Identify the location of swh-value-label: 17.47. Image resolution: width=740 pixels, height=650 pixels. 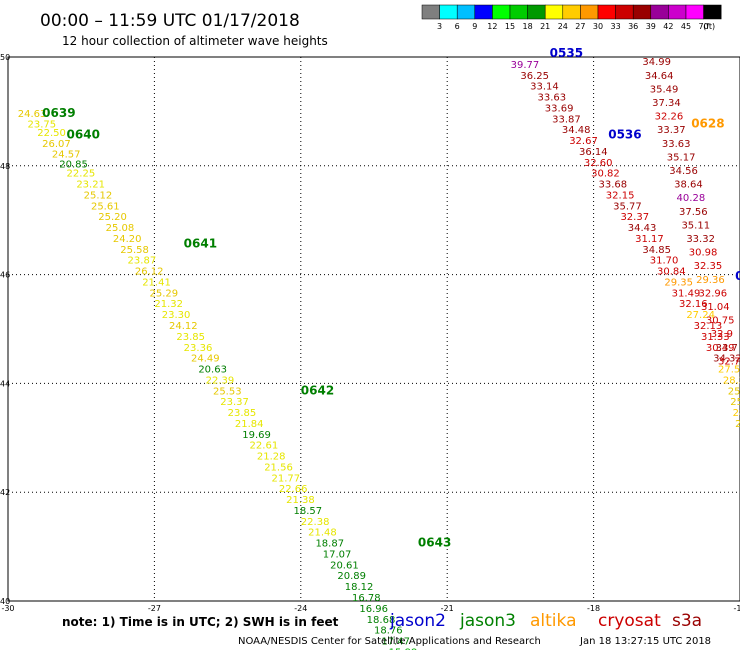
(395, 642).